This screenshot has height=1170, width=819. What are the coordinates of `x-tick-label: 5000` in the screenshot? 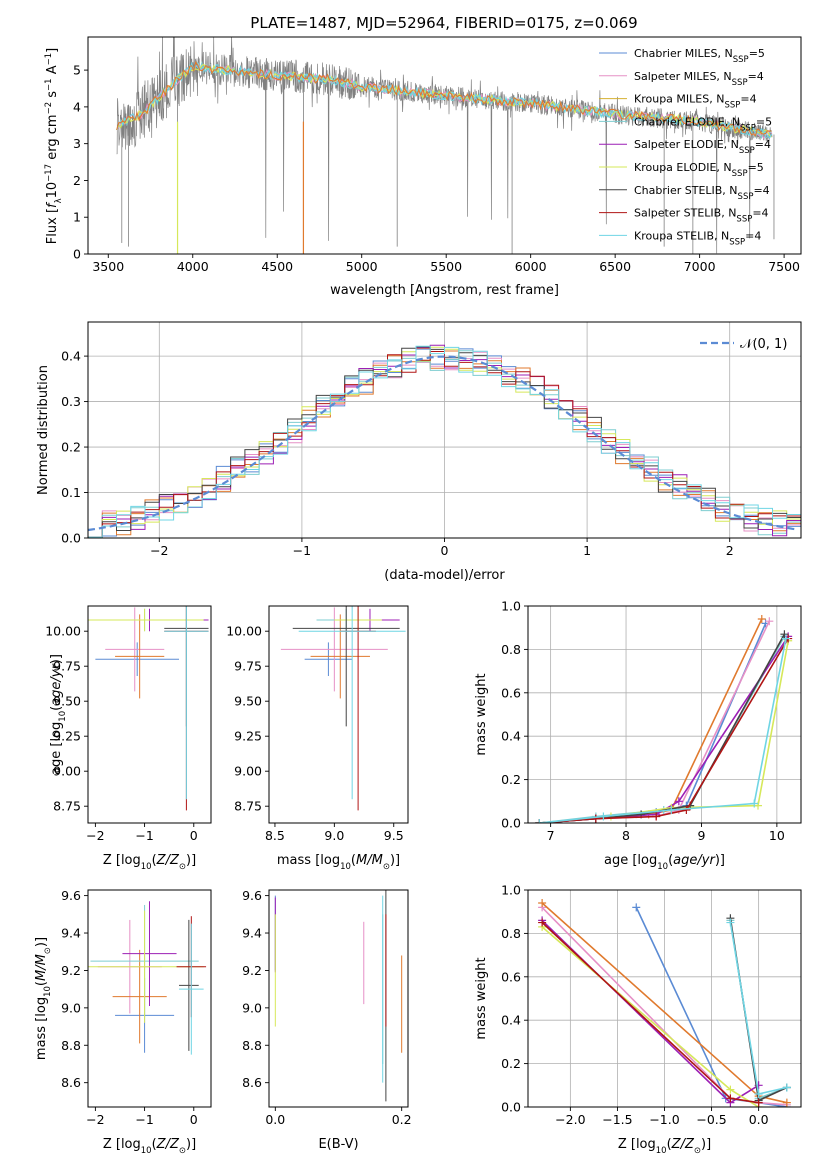 It's located at (362, 266).